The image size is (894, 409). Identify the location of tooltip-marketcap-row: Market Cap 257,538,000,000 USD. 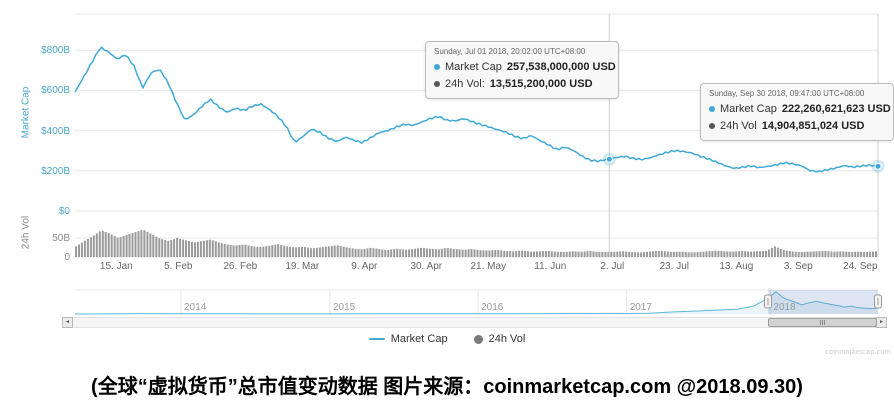
(525, 67).